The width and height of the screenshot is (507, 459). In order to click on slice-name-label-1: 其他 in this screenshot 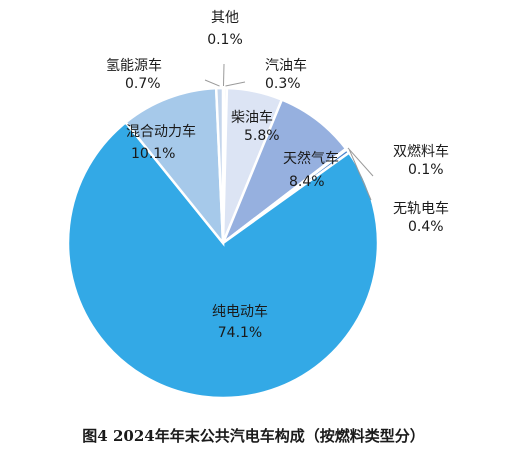, I will do `click(225, 18)`.